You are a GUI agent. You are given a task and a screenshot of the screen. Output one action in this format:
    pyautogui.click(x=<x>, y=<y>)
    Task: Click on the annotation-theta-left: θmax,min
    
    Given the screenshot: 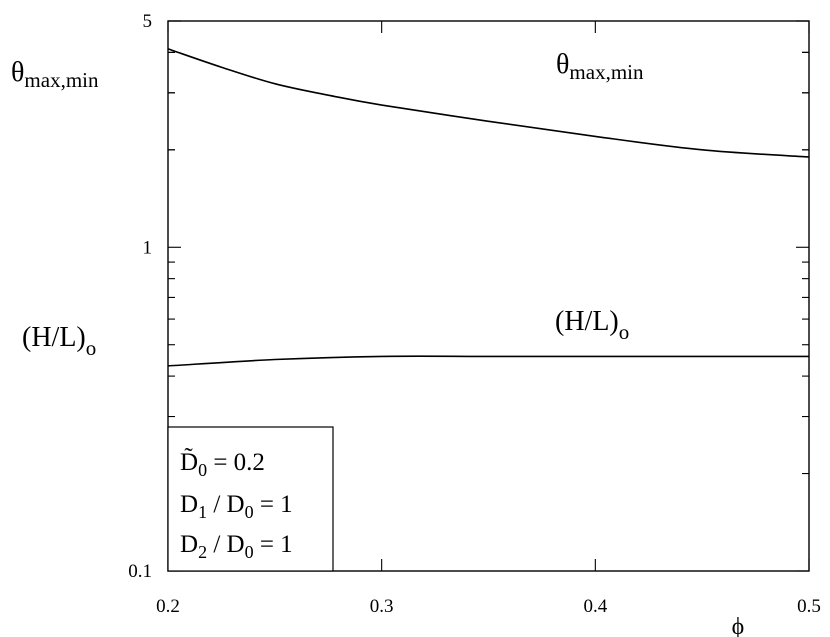 What is the action you would take?
    pyautogui.click(x=55, y=74)
    